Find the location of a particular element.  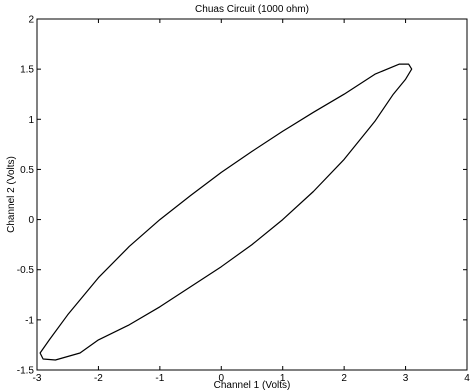

x-tick-label: 1 is located at coordinates (283, 378).